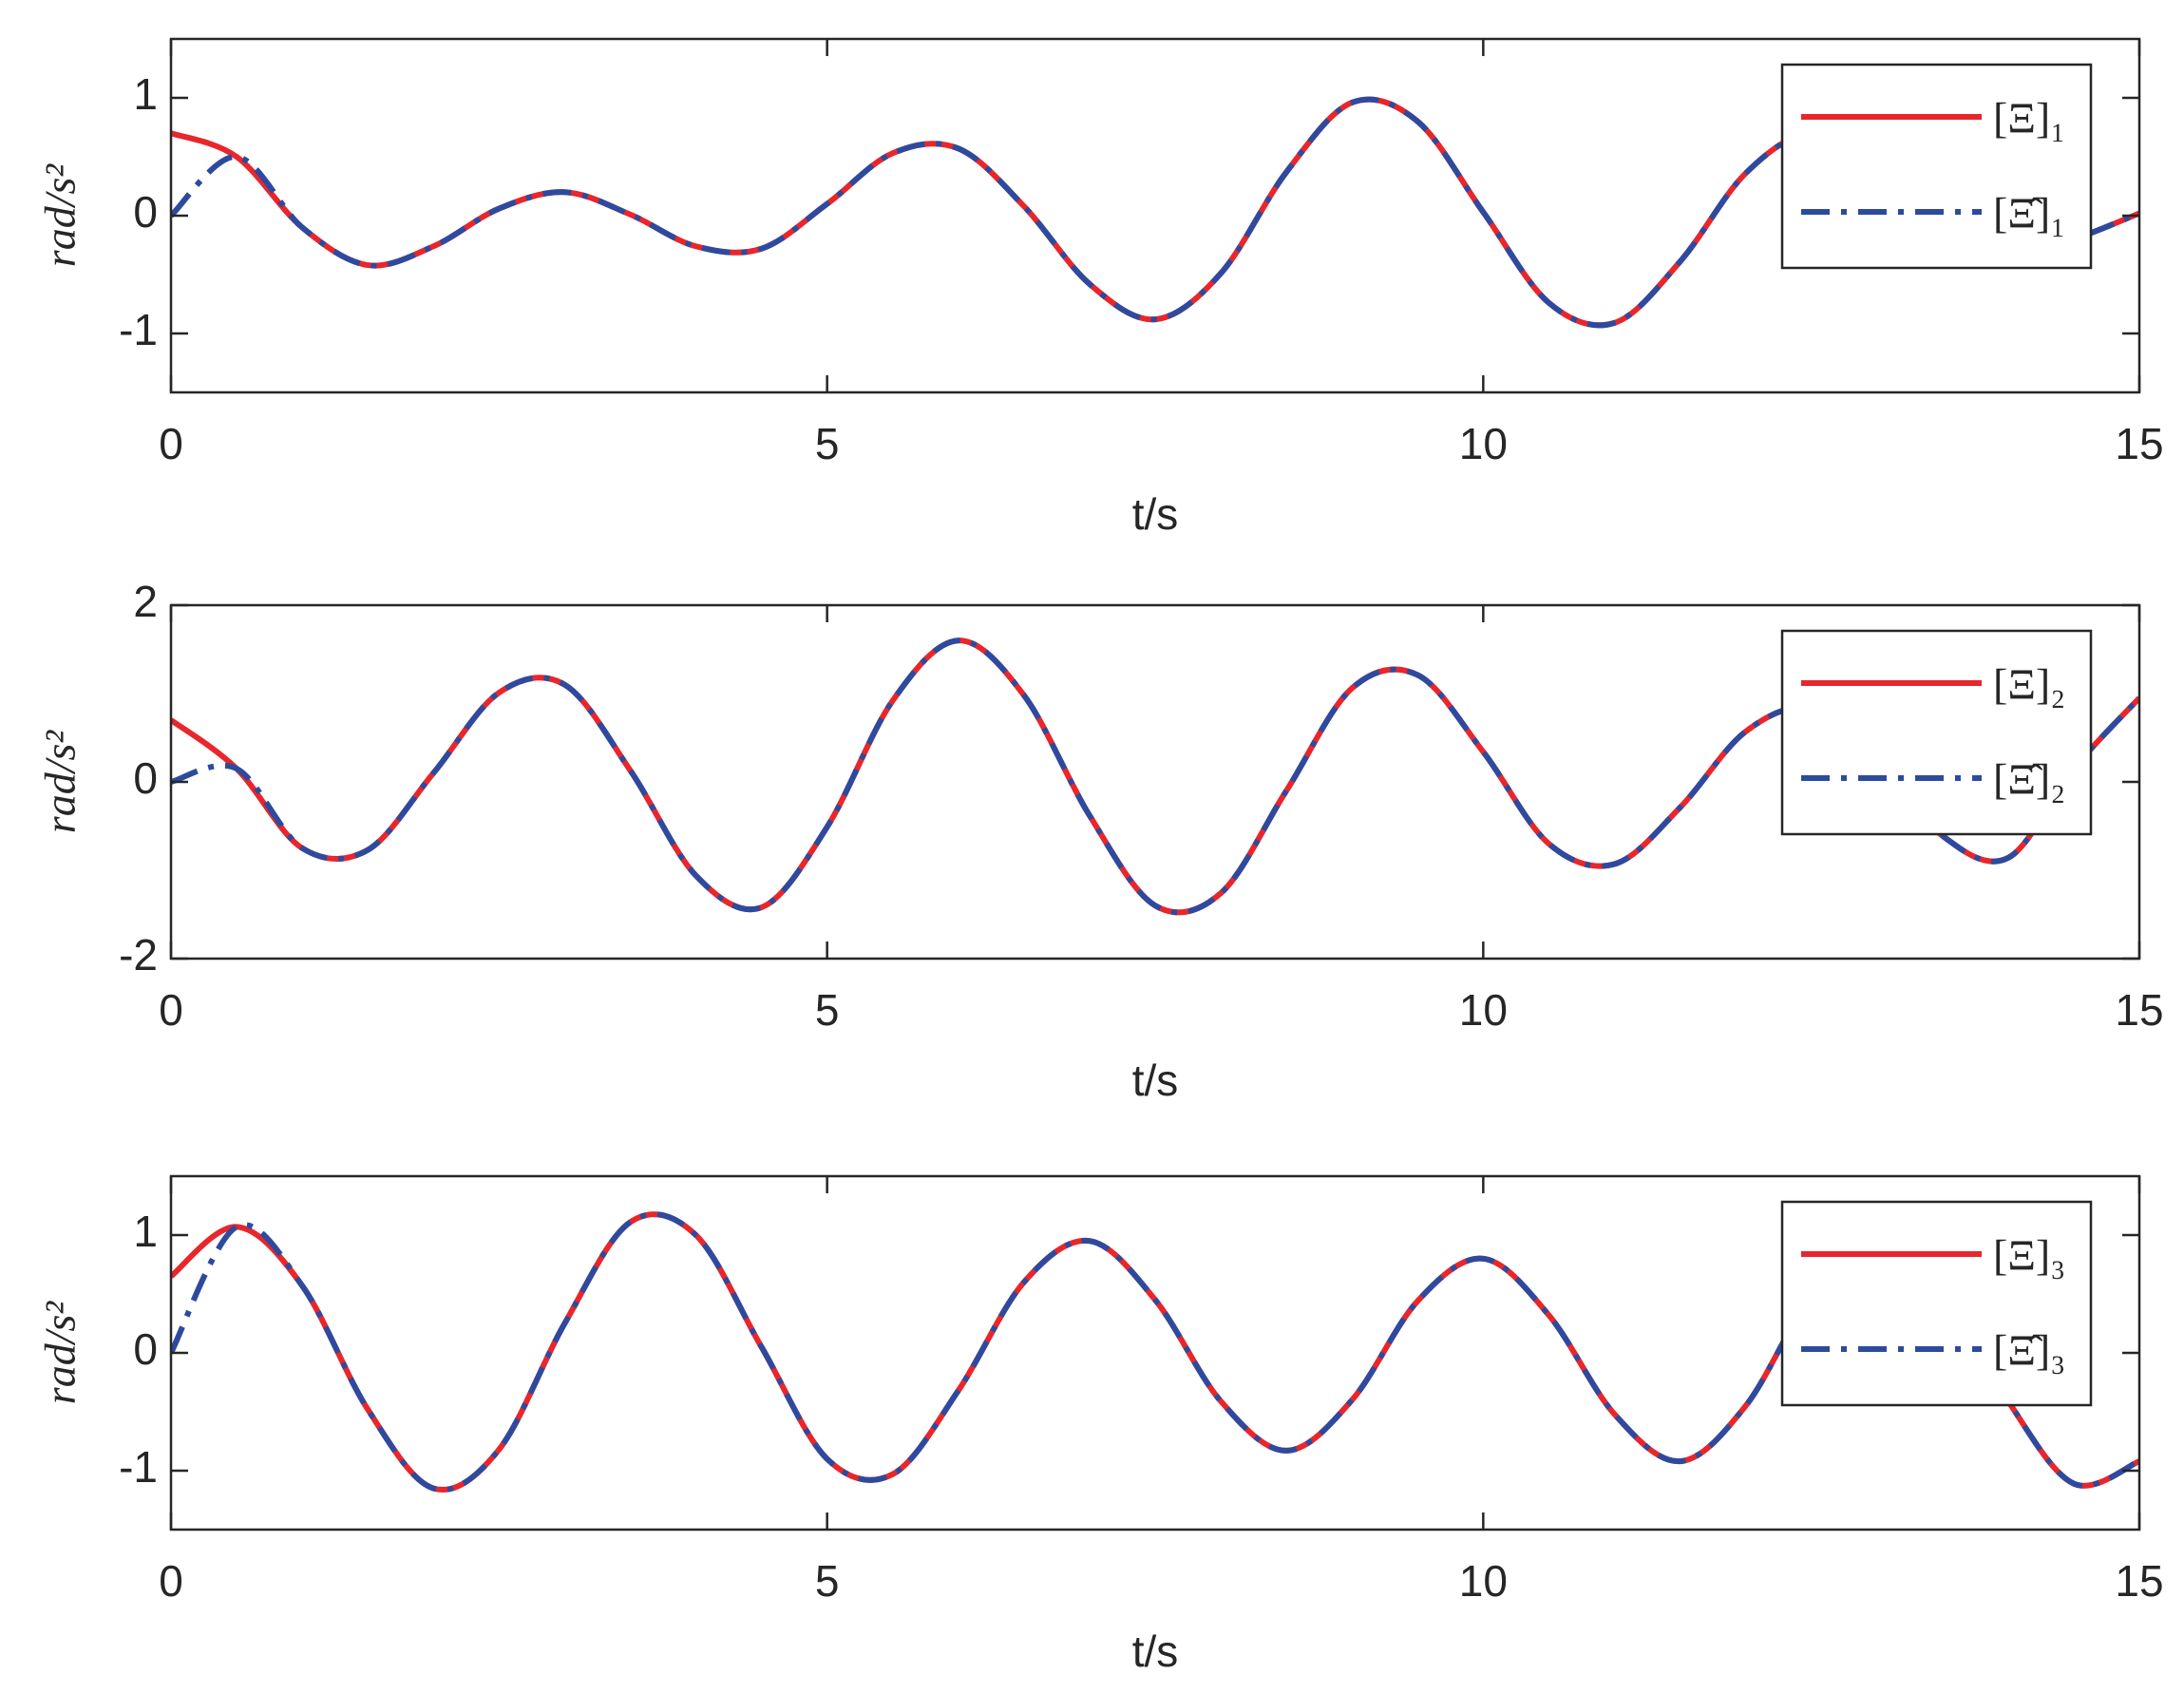  I want to click on y-tick-label: -2, so click(138, 955).